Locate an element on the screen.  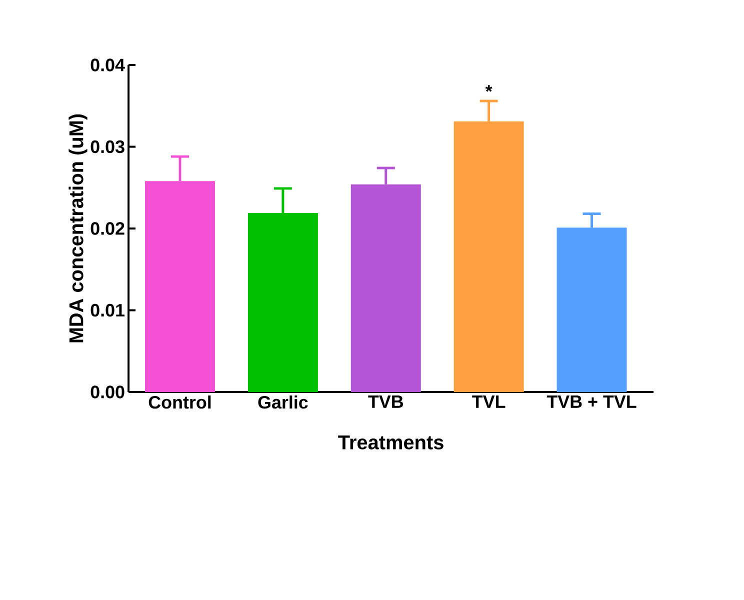
x-tick-label: TVB is located at coordinates (386, 402).